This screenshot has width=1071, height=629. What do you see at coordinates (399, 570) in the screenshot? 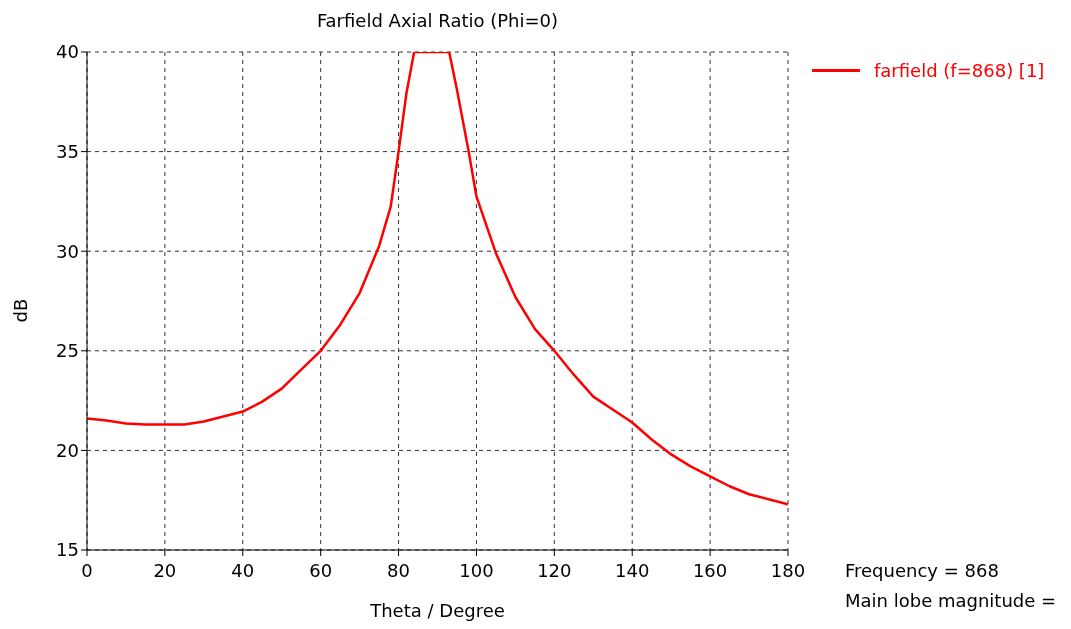
I see `x-tick-label: 80` at bounding box center [399, 570].